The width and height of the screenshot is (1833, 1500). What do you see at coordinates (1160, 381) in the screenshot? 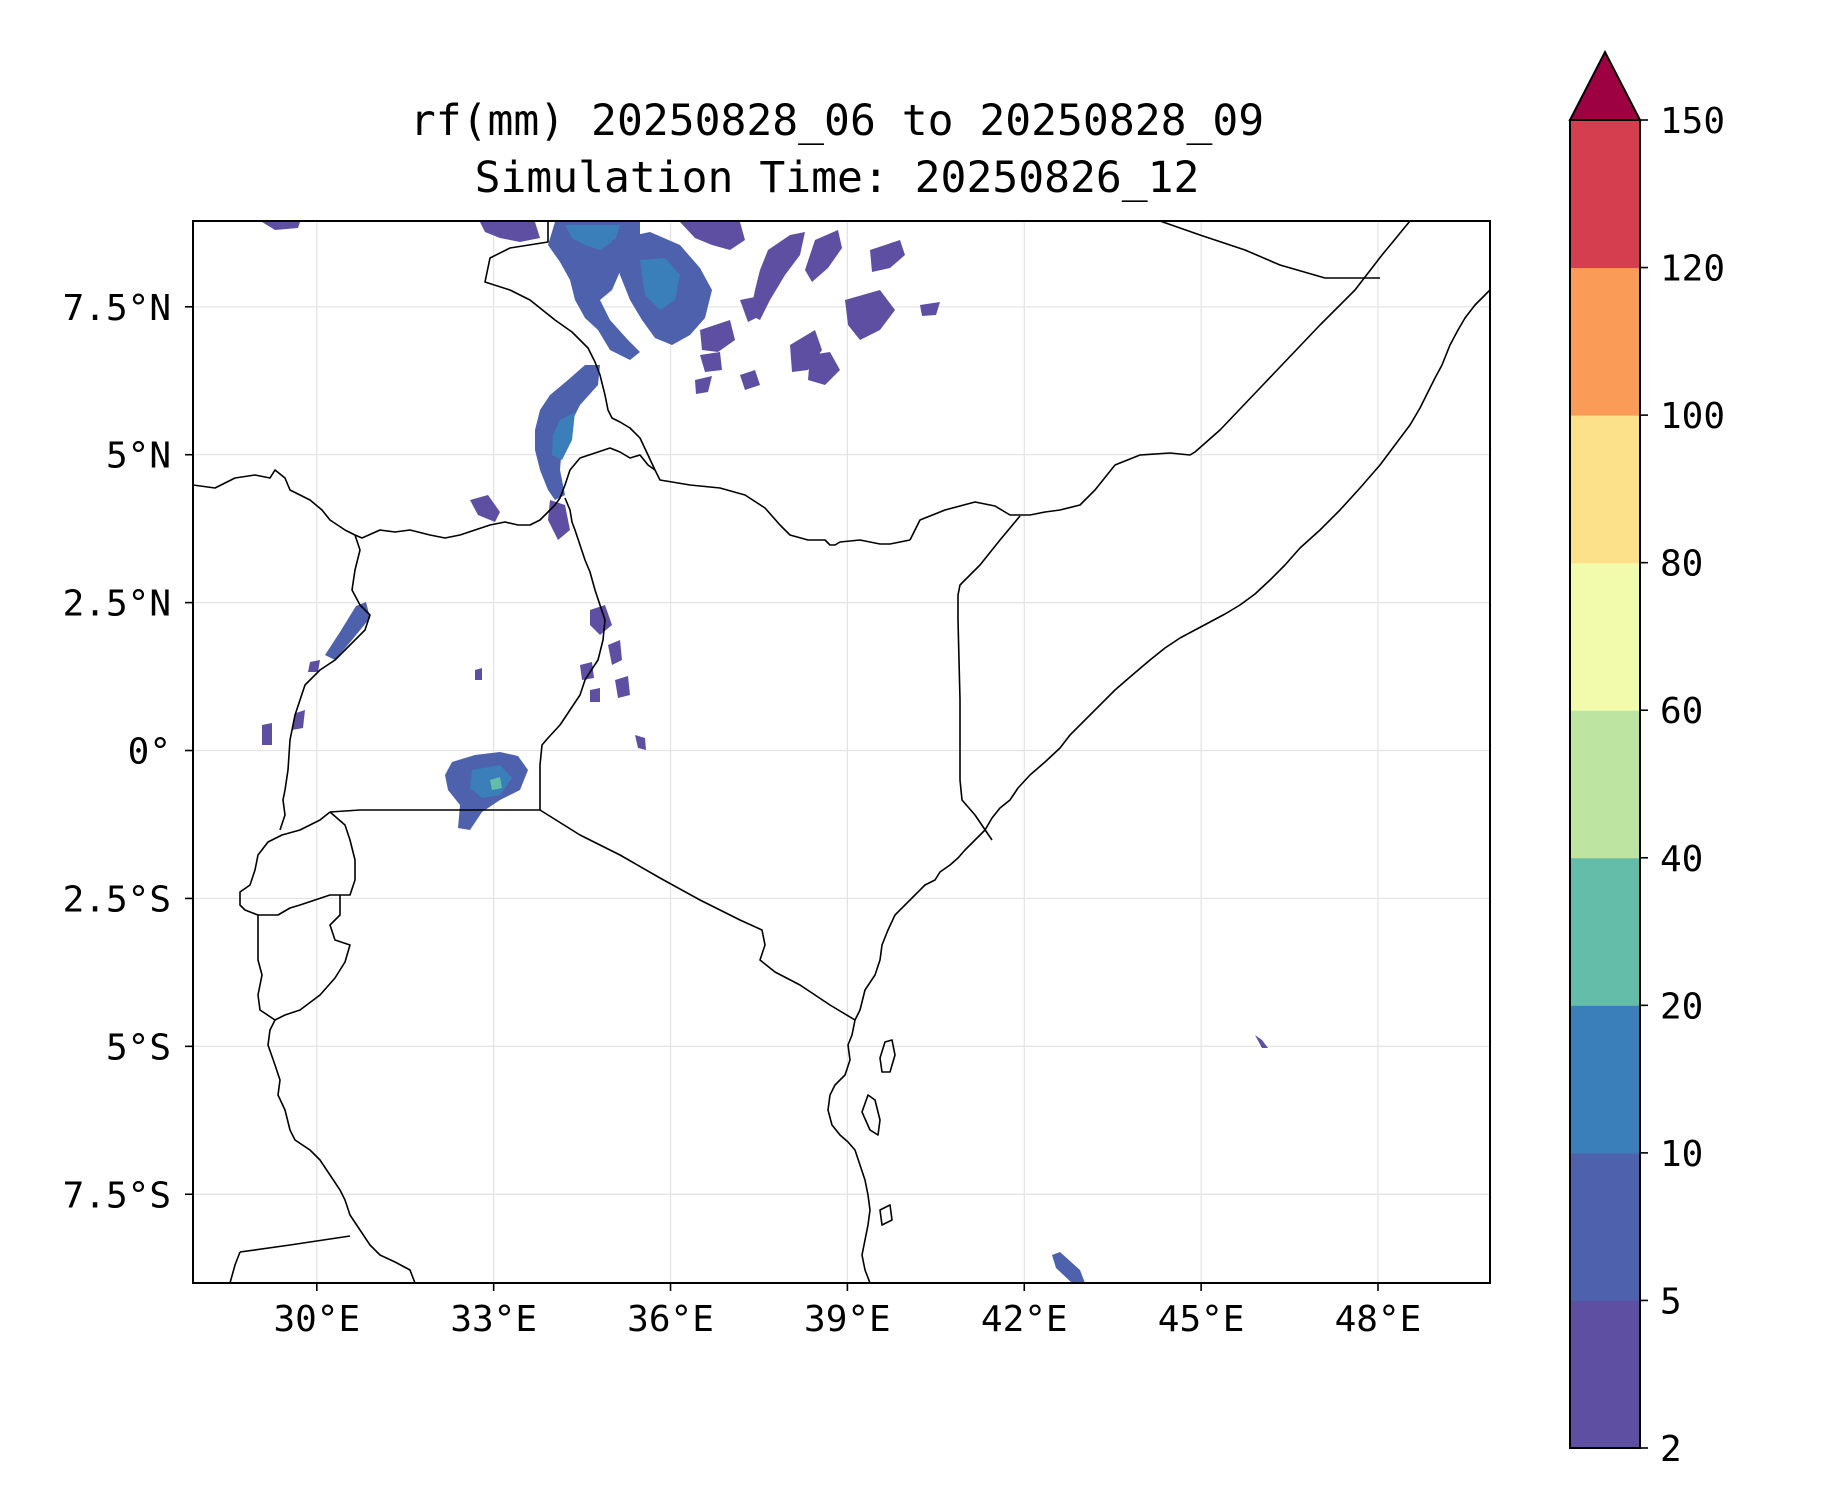
I see `border-ethiopia-somalia` at bounding box center [1160, 381].